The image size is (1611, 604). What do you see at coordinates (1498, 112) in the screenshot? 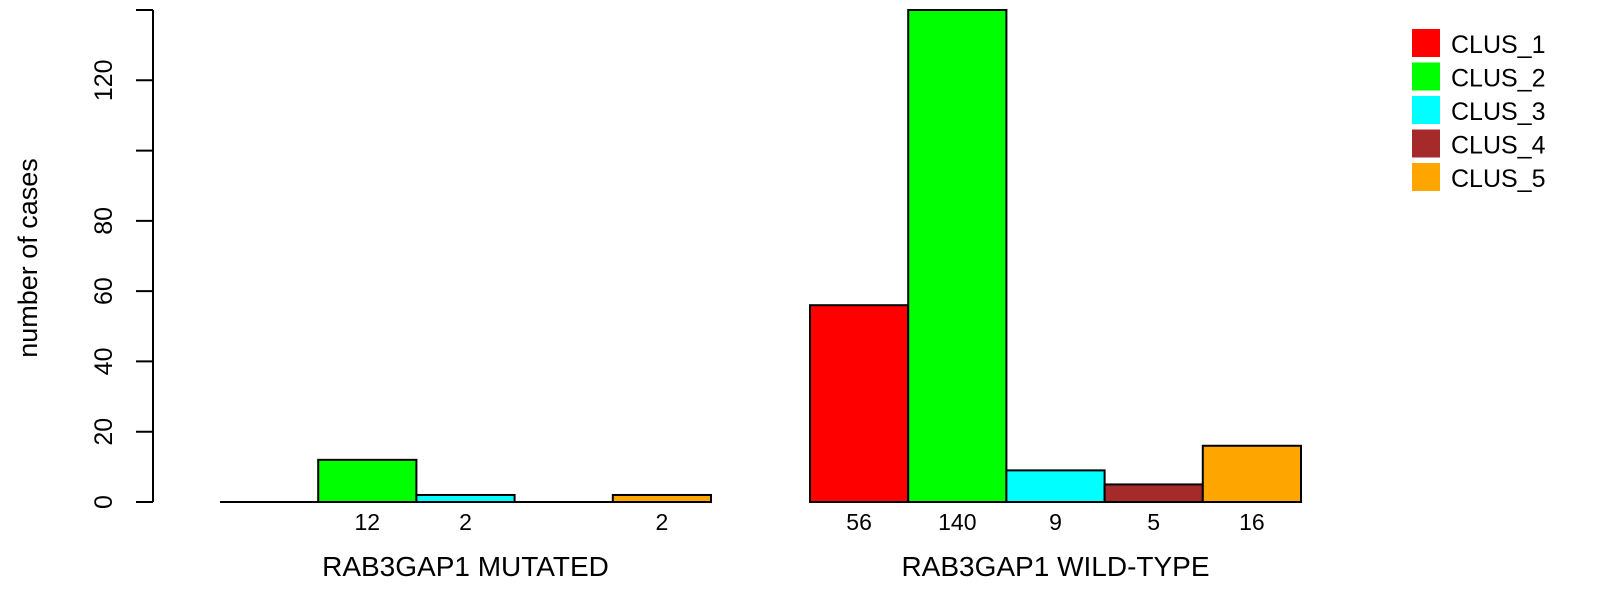
I see `legend-label: CLUS_3` at bounding box center [1498, 112].